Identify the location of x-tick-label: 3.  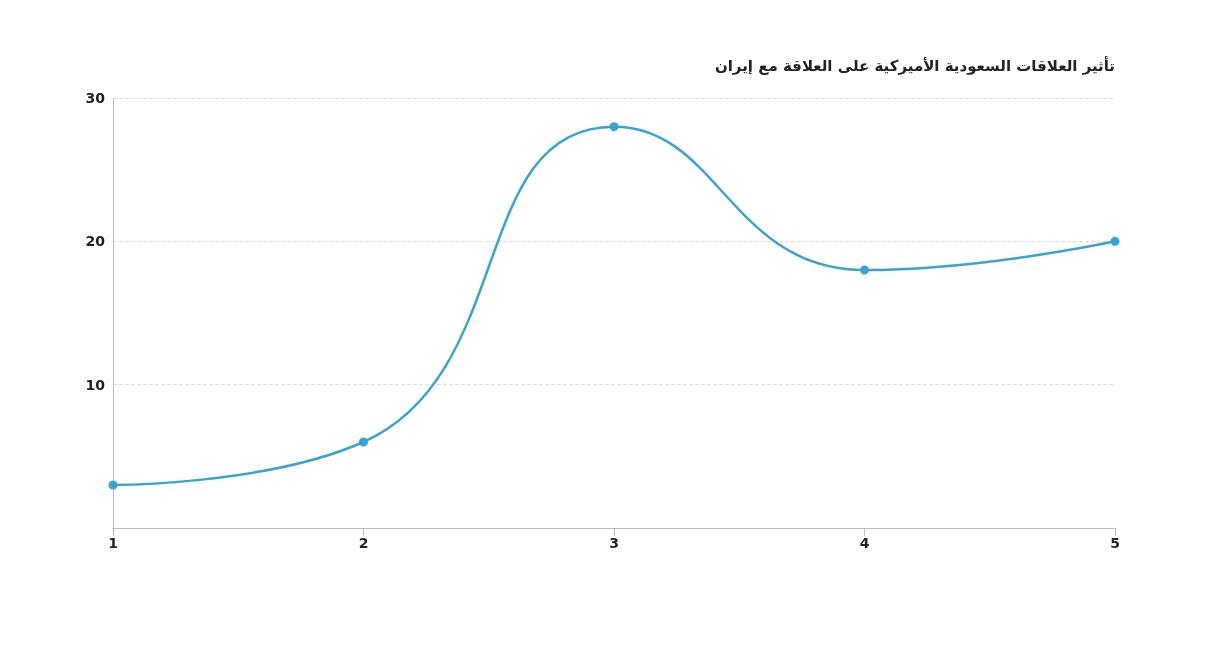
(614, 543).